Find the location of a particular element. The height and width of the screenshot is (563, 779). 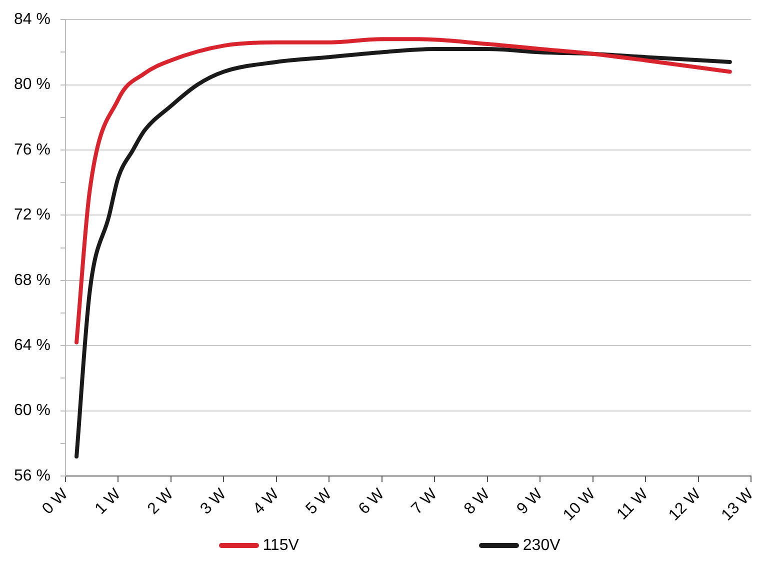

x-tick-label: 0 W is located at coordinates (55, 501).